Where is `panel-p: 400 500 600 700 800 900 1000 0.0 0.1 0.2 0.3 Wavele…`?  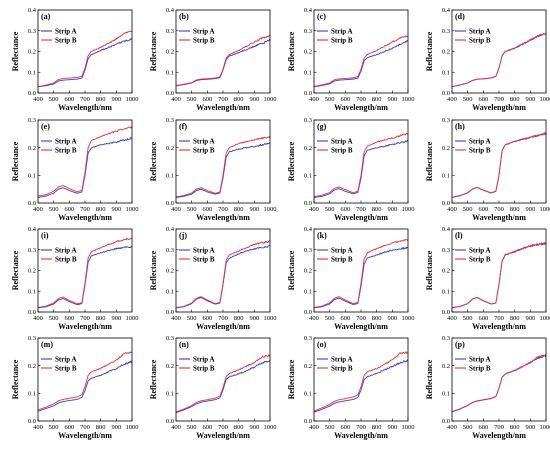
panel-p: 400 500 600 700 800 900 1000 0.0 0.1 0.2 0.3 Wavele… is located at coordinates (487, 387).